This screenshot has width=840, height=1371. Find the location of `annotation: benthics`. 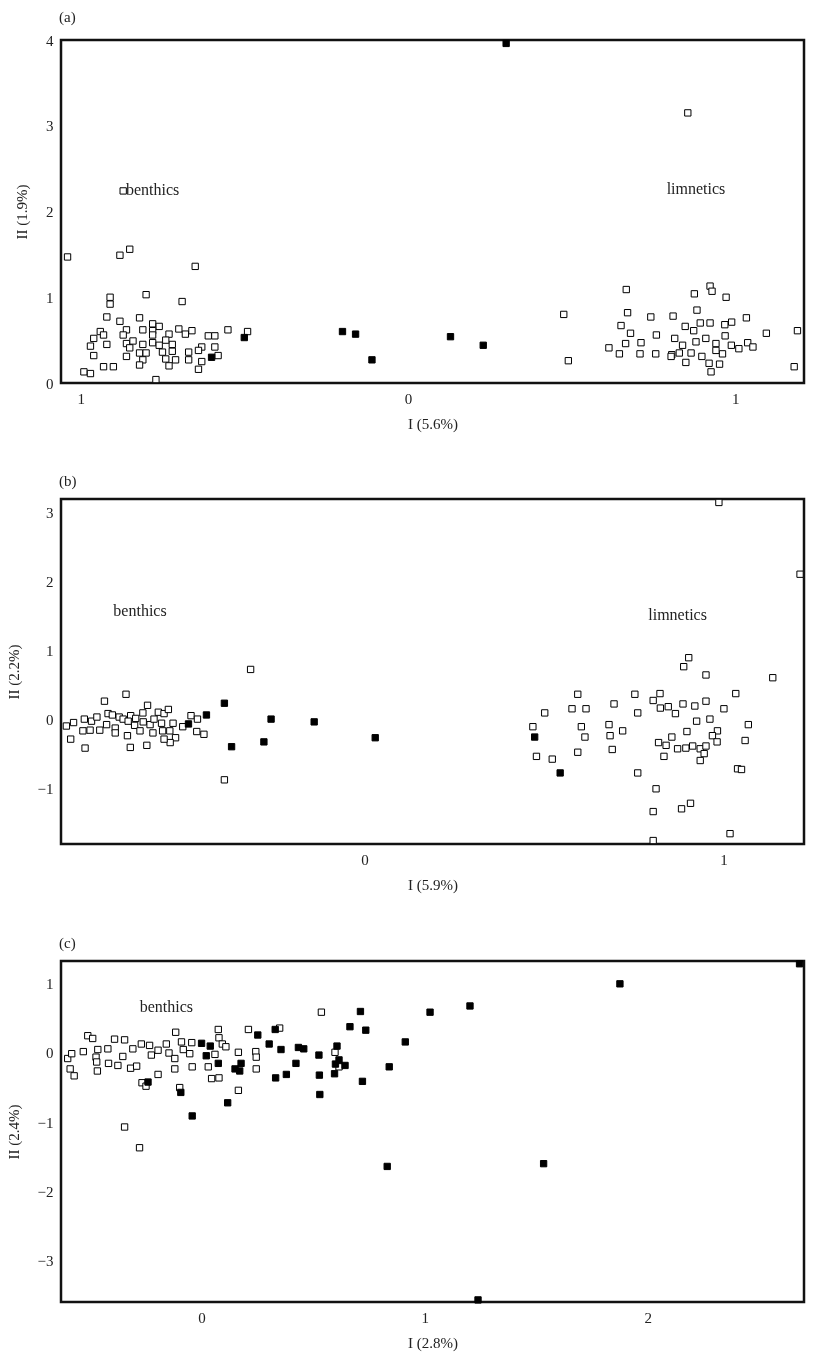

annotation: benthics is located at coordinates (140, 611).